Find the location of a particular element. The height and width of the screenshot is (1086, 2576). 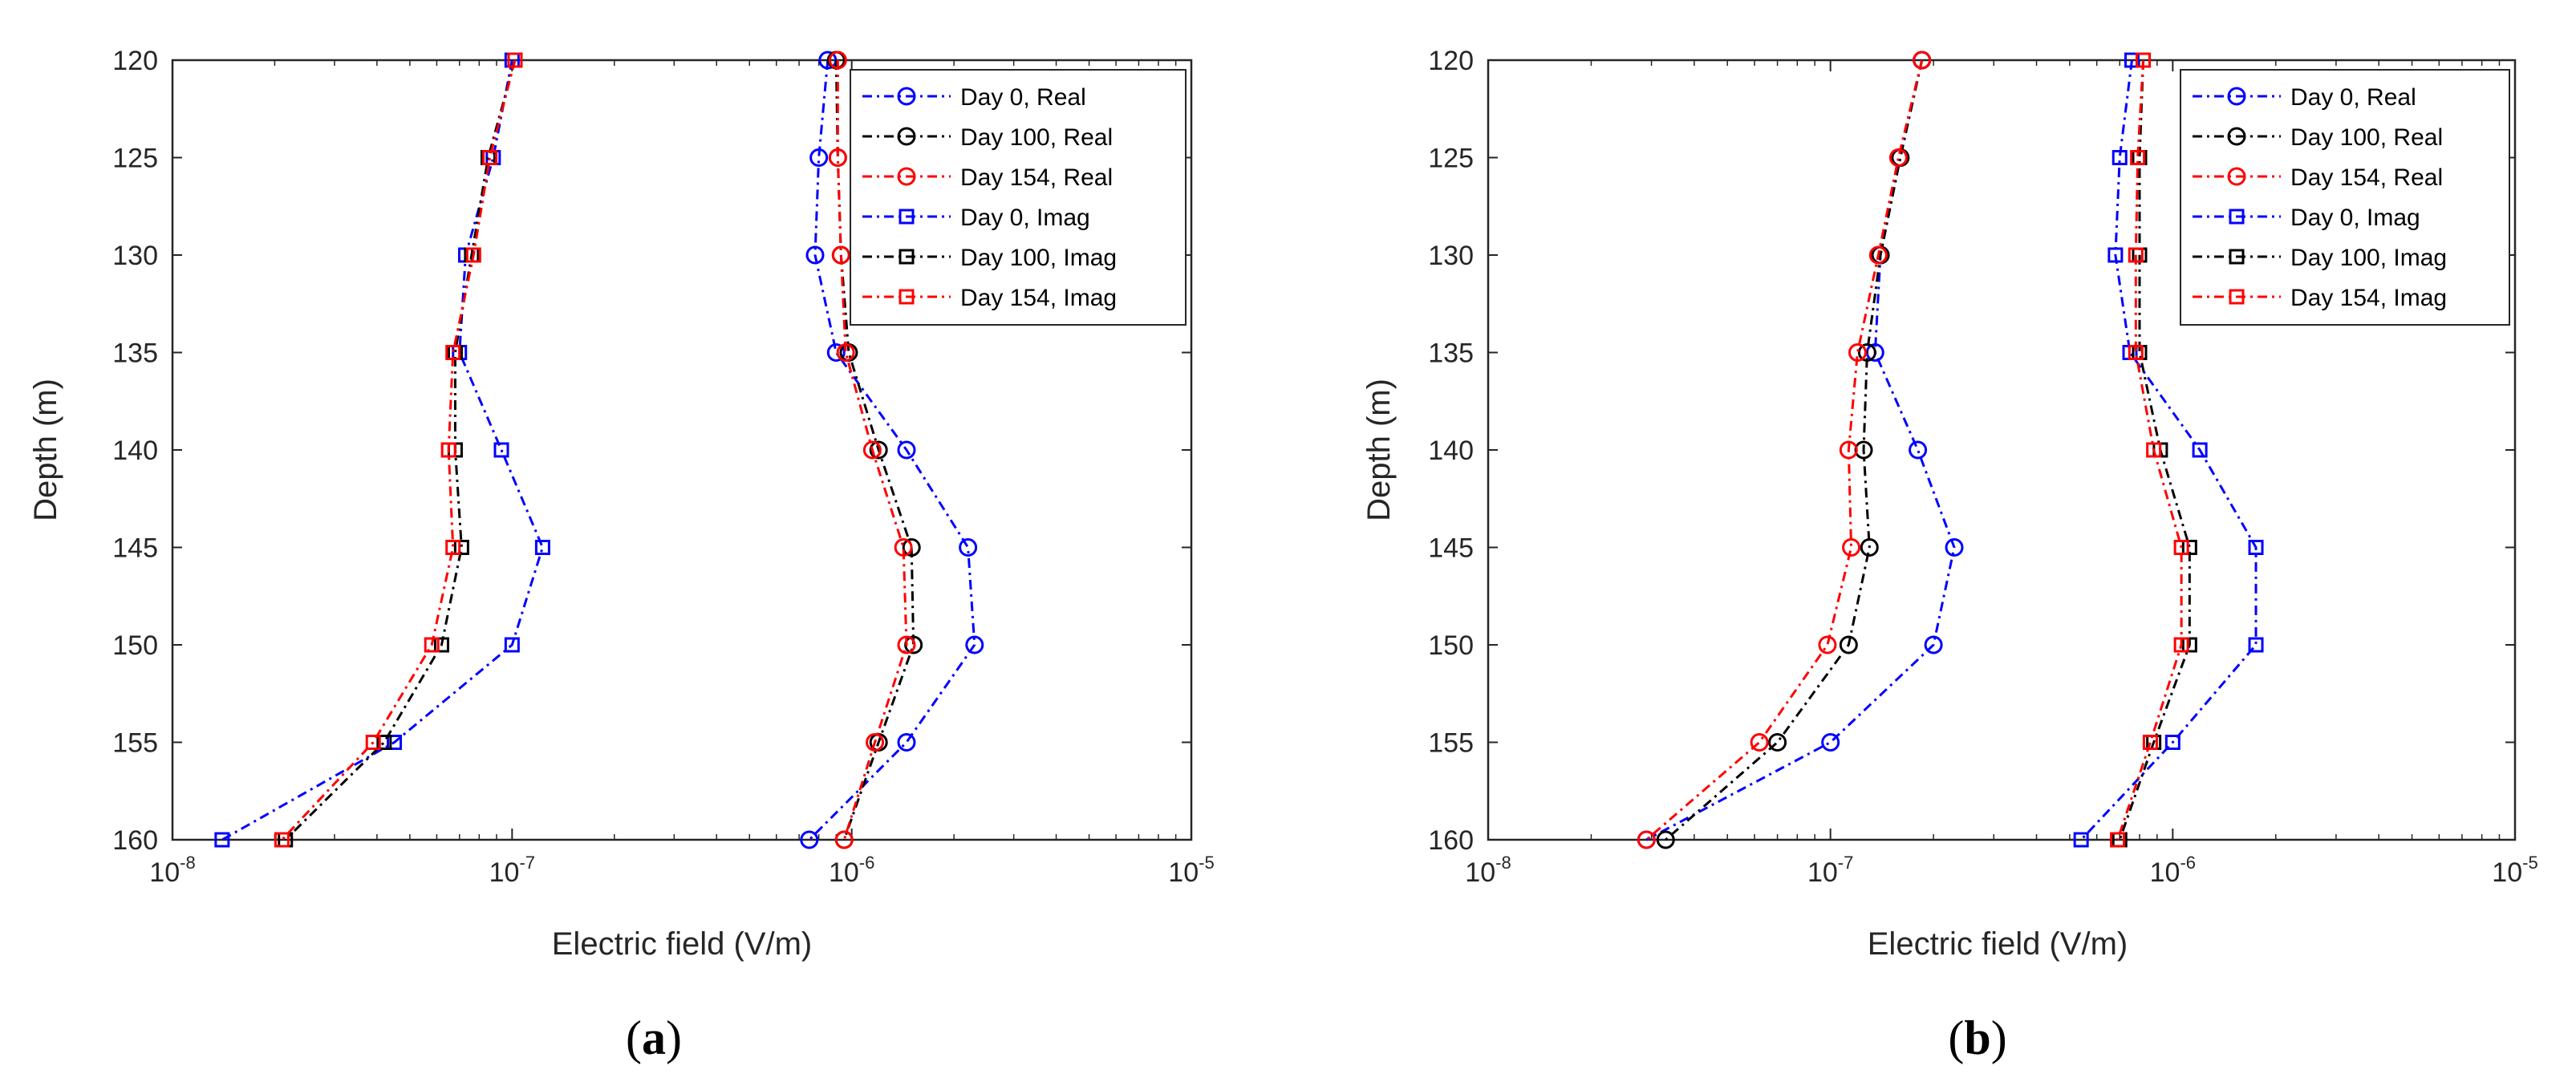

y-tick-label: 130 is located at coordinates (1451, 256).